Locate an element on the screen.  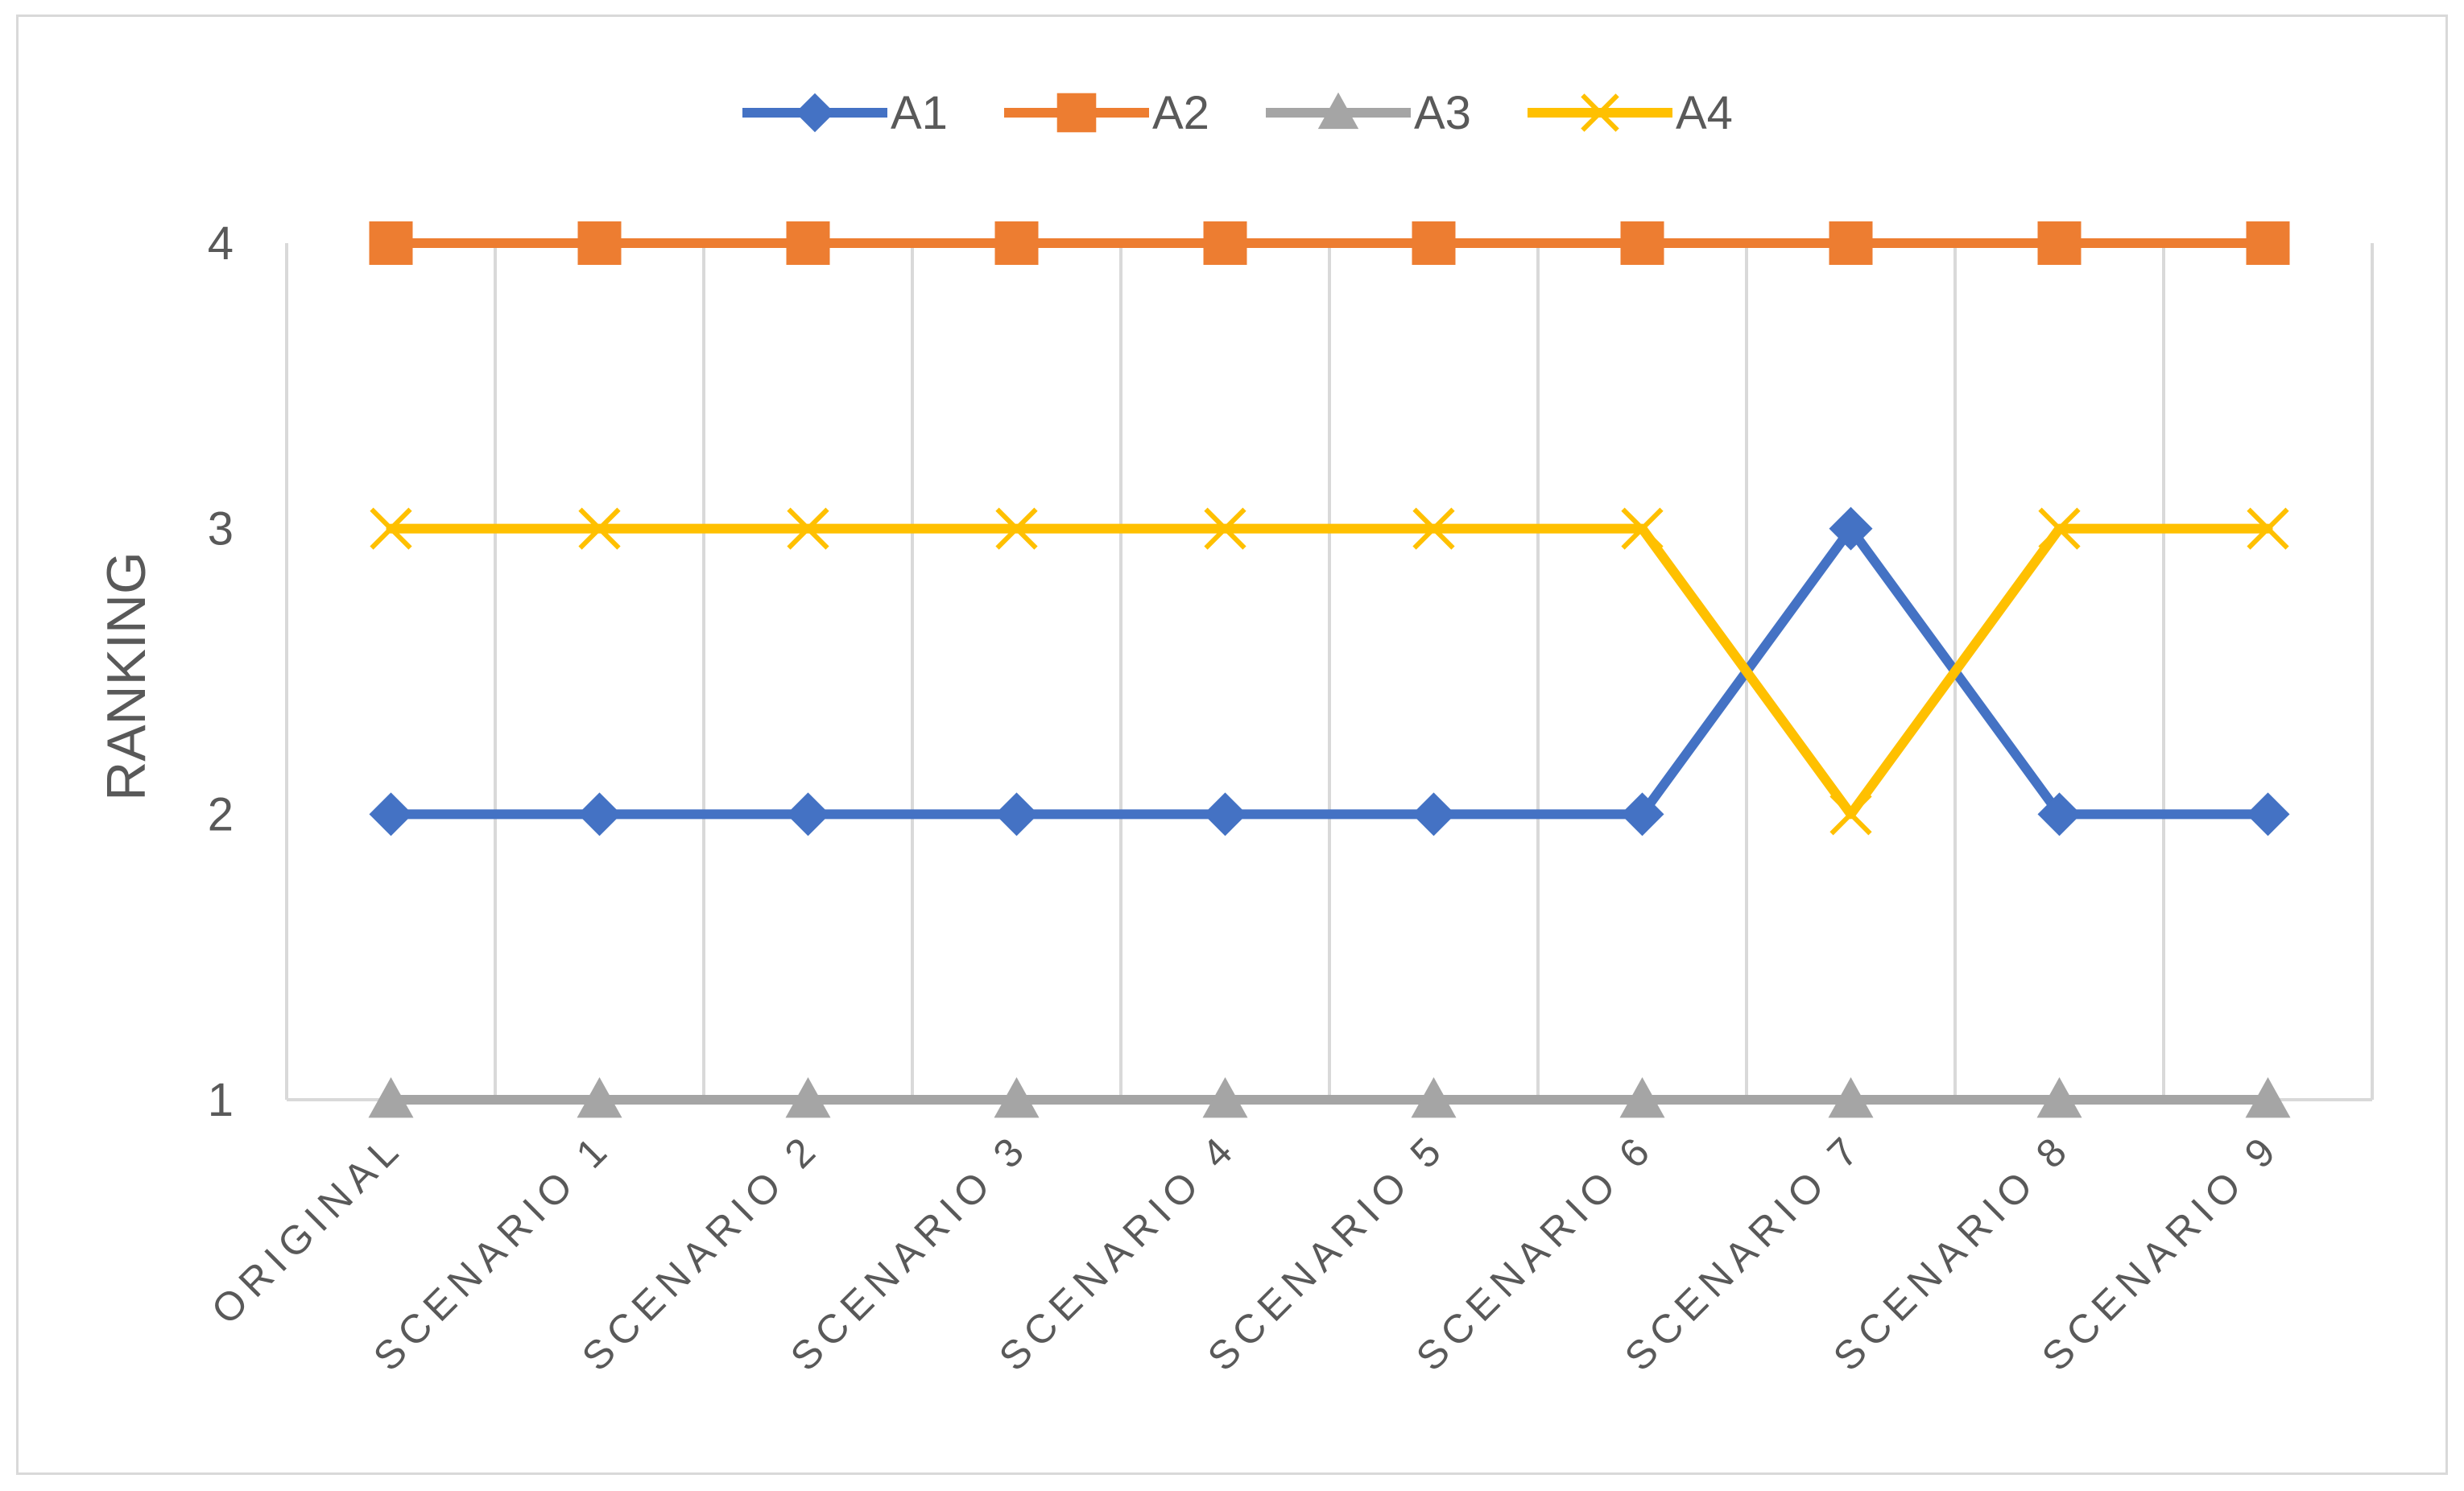
legend-label: A2 is located at coordinates (1180, 113).